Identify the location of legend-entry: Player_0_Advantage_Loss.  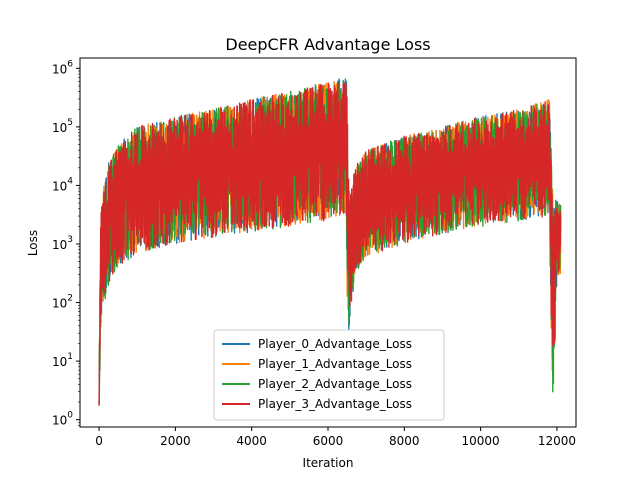
(335, 344).